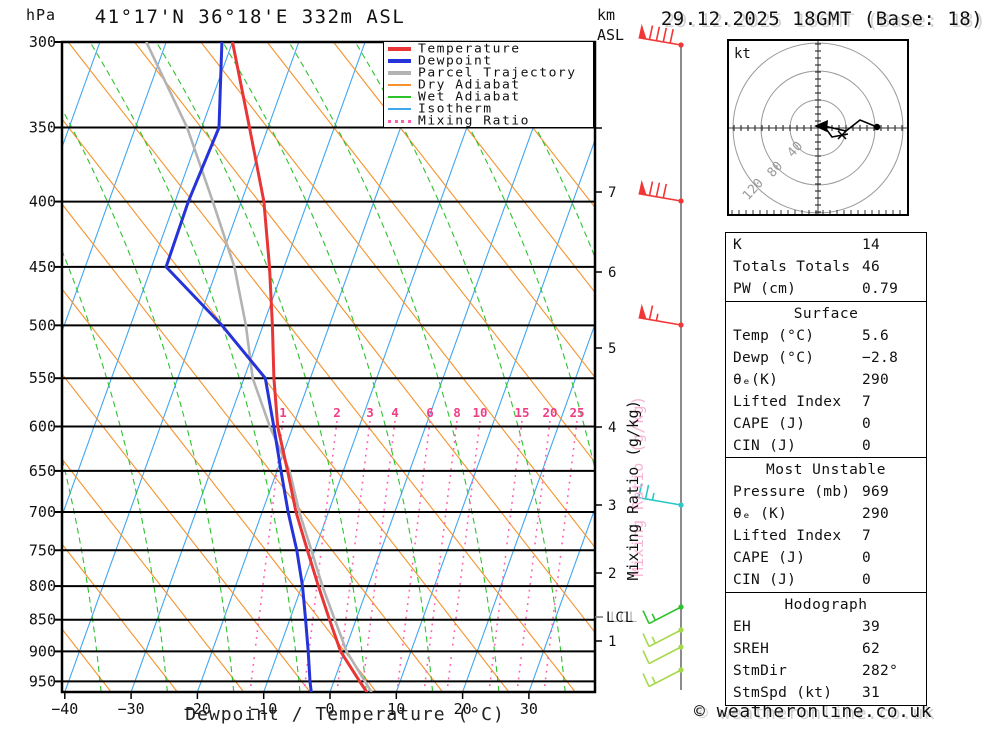  What do you see at coordinates (42, 681) in the screenshot?
I see `svg-text: 950` at bounding box center [42, 681].